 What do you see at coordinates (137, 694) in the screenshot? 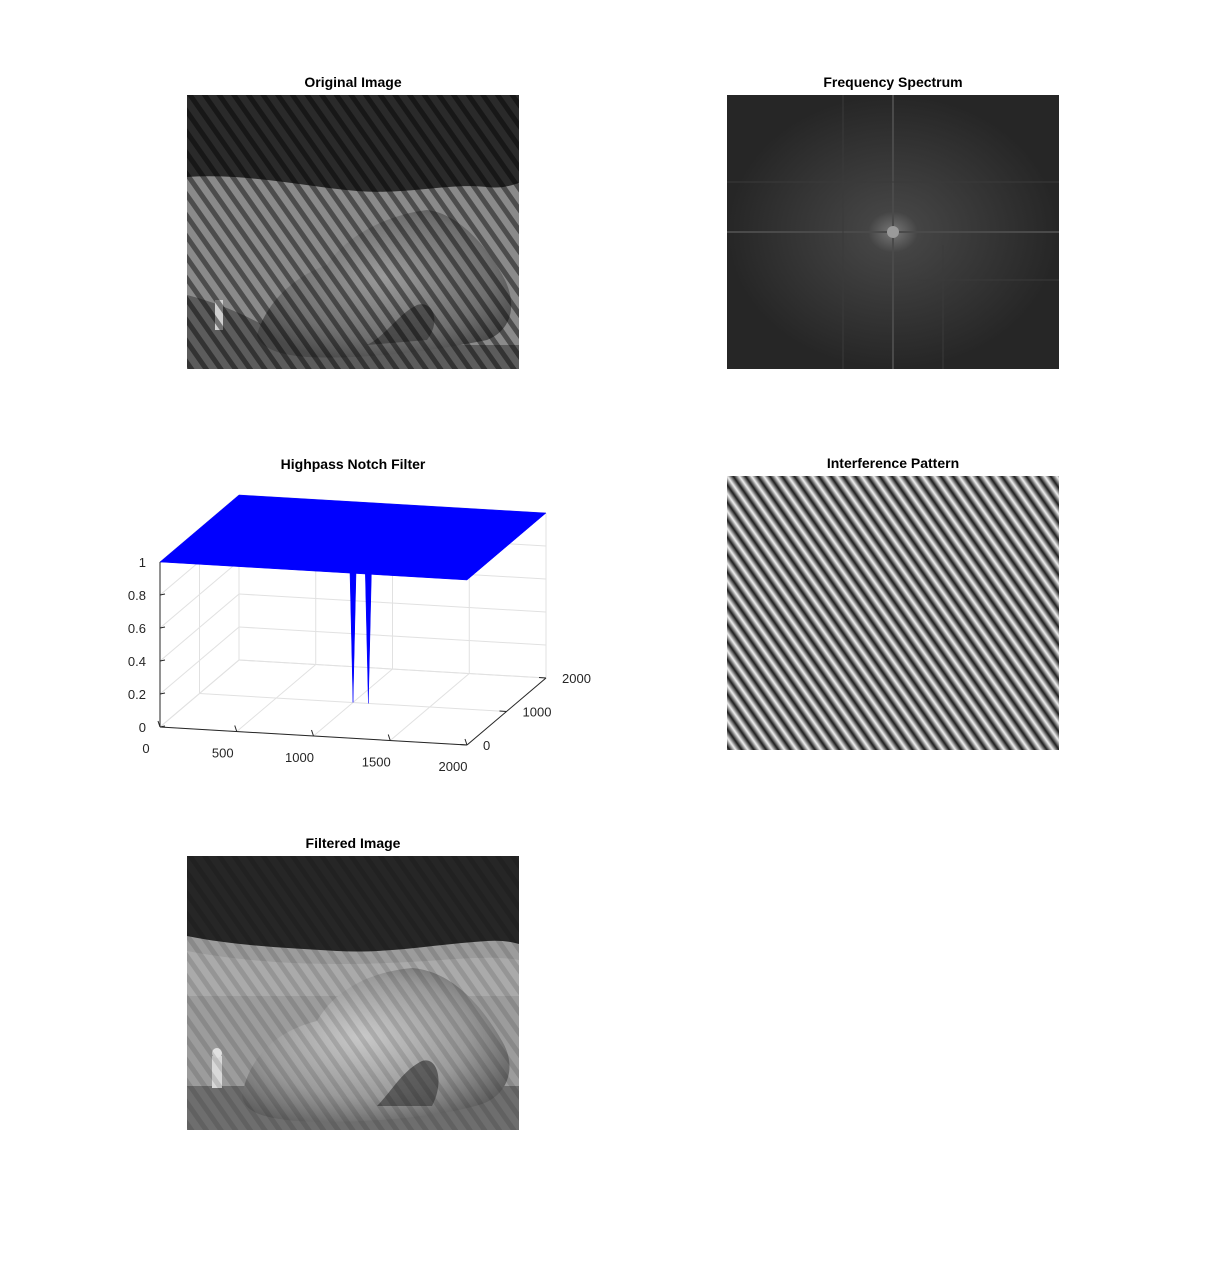
I see `z-tick-label: 0.2` at bounding box center [137, 694].